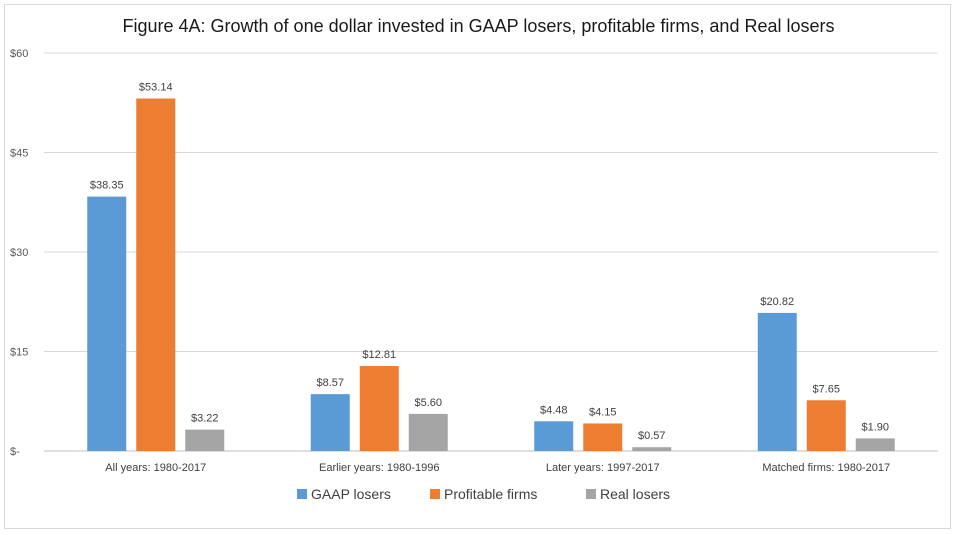  What do you see at coordinates (379, 355) in the screenshot?
I see `data-label-profitable-firms-1: $12.81` at bounding box center [379, 355].